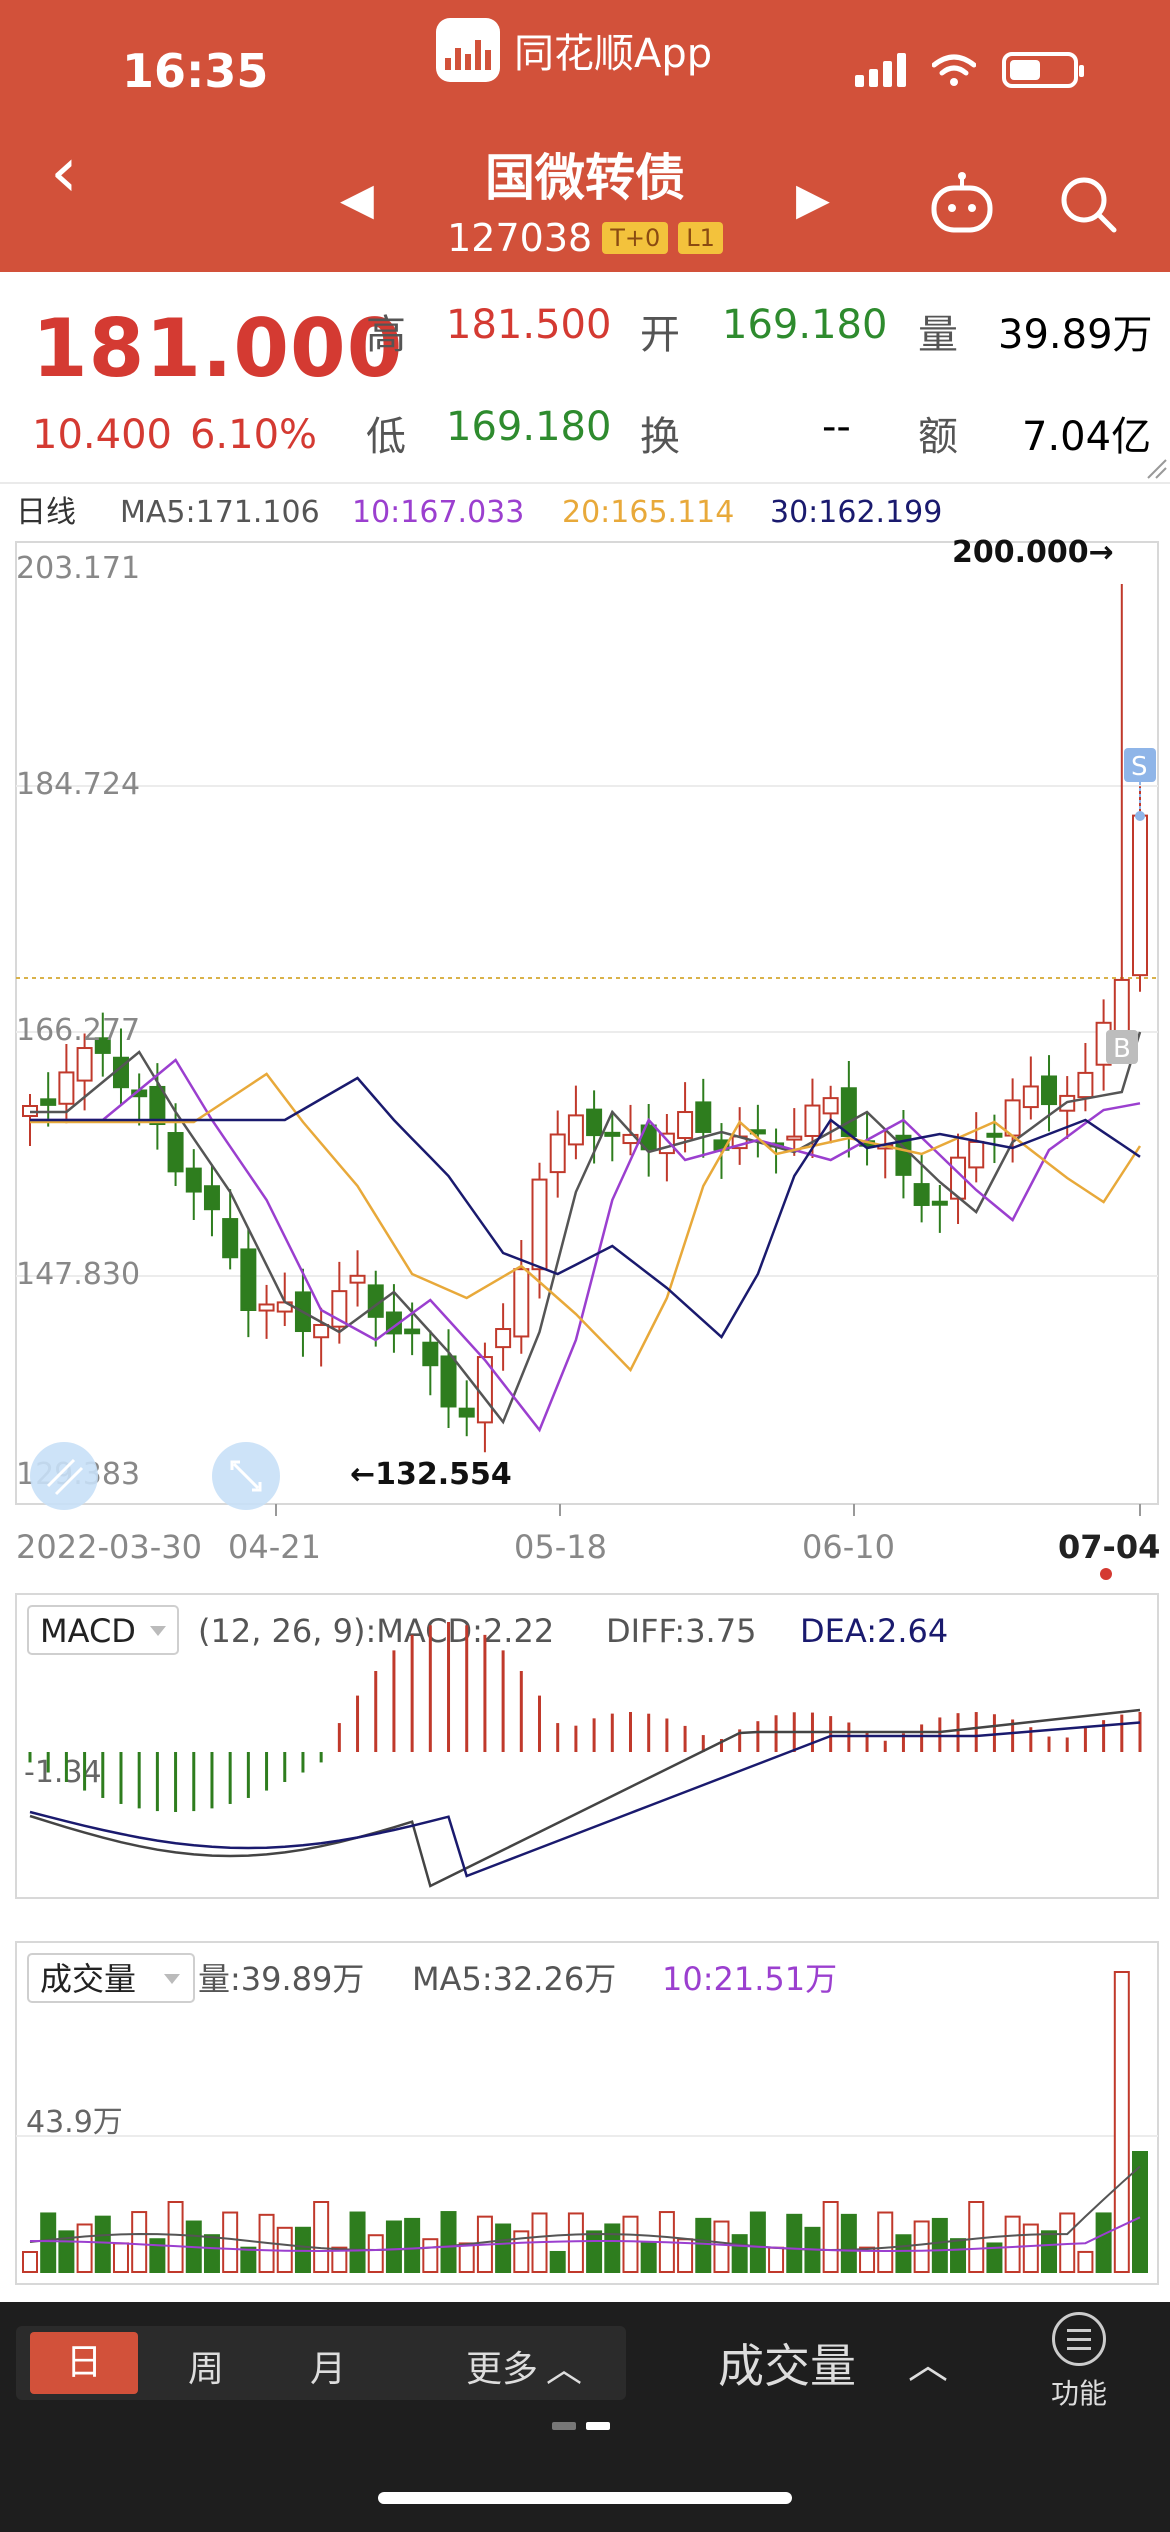 The width and height of the screenshot is (1170, 2532). I want to click on status-icons, so click(969, 70).